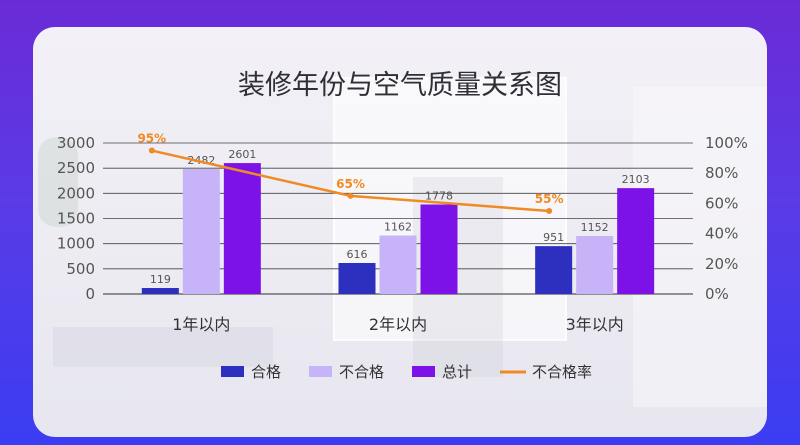 The image size is (800, 445). What do you see at coordinates (400, 85) in the screenshot?
I see `chart-title: 装修年份与空气质量关系图` at bounding box center [400, 85].